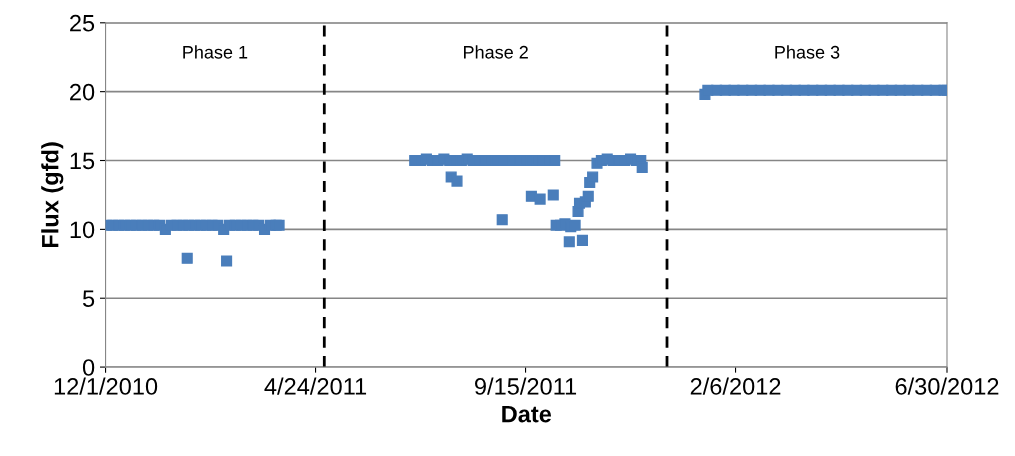 This screenshot has width=1015, height=456. Describe the element at coordinates (527, 414) in the screenshot. I see `x-axis-title: Date` at that location.